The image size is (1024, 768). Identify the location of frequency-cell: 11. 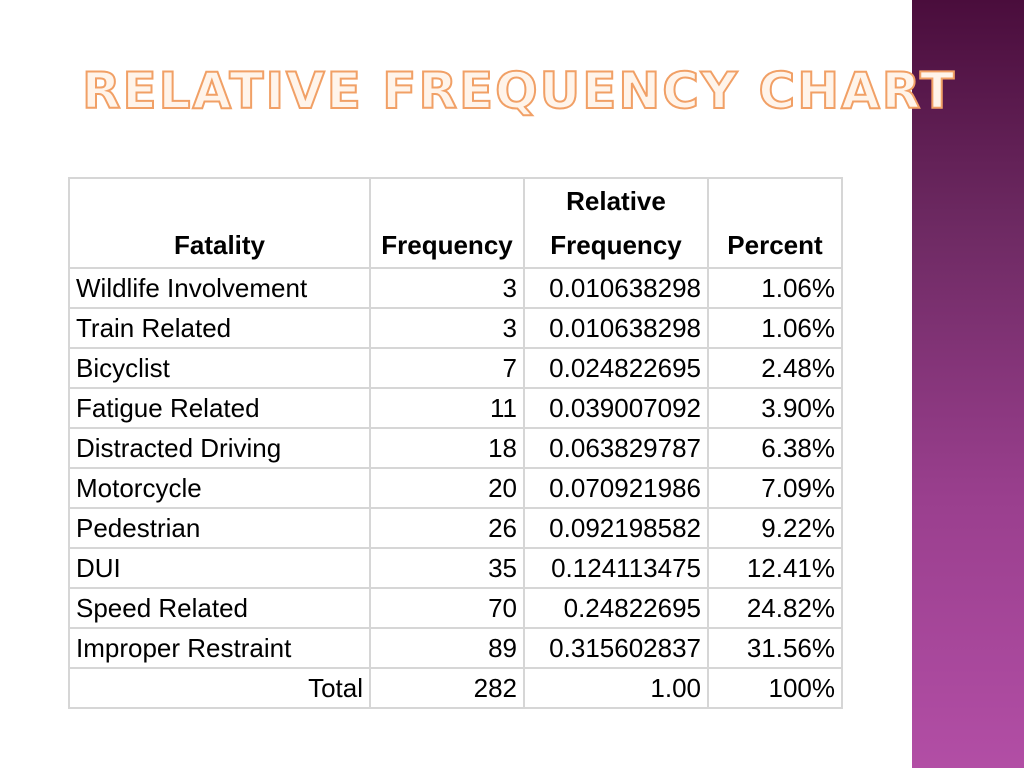
(447, 408).